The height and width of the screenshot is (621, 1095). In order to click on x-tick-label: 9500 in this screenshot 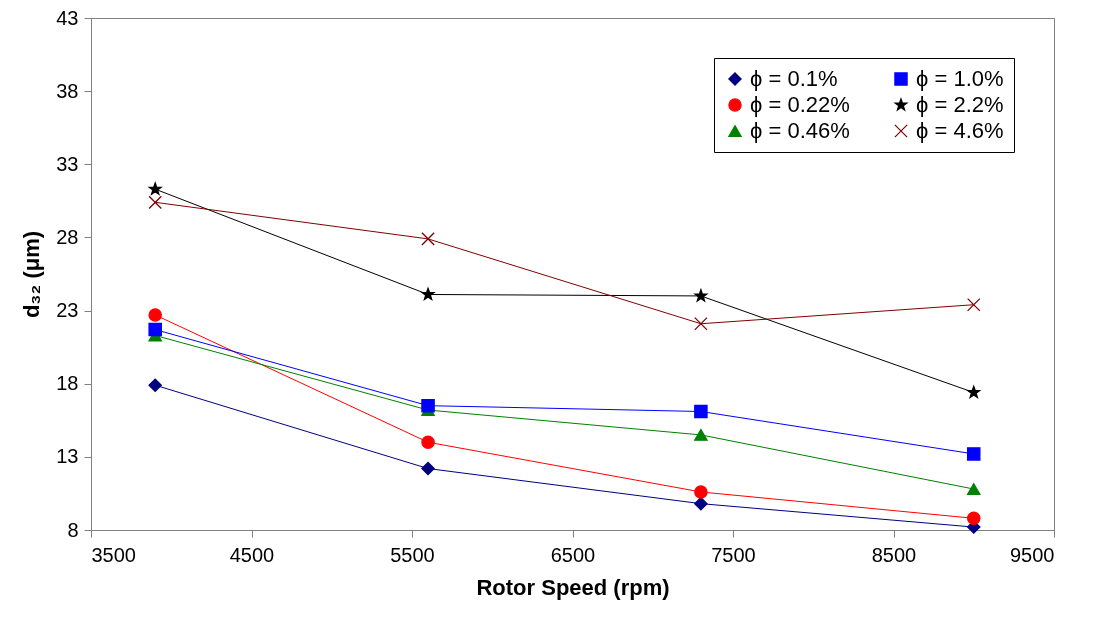, I will do `click(1032, 554)`.